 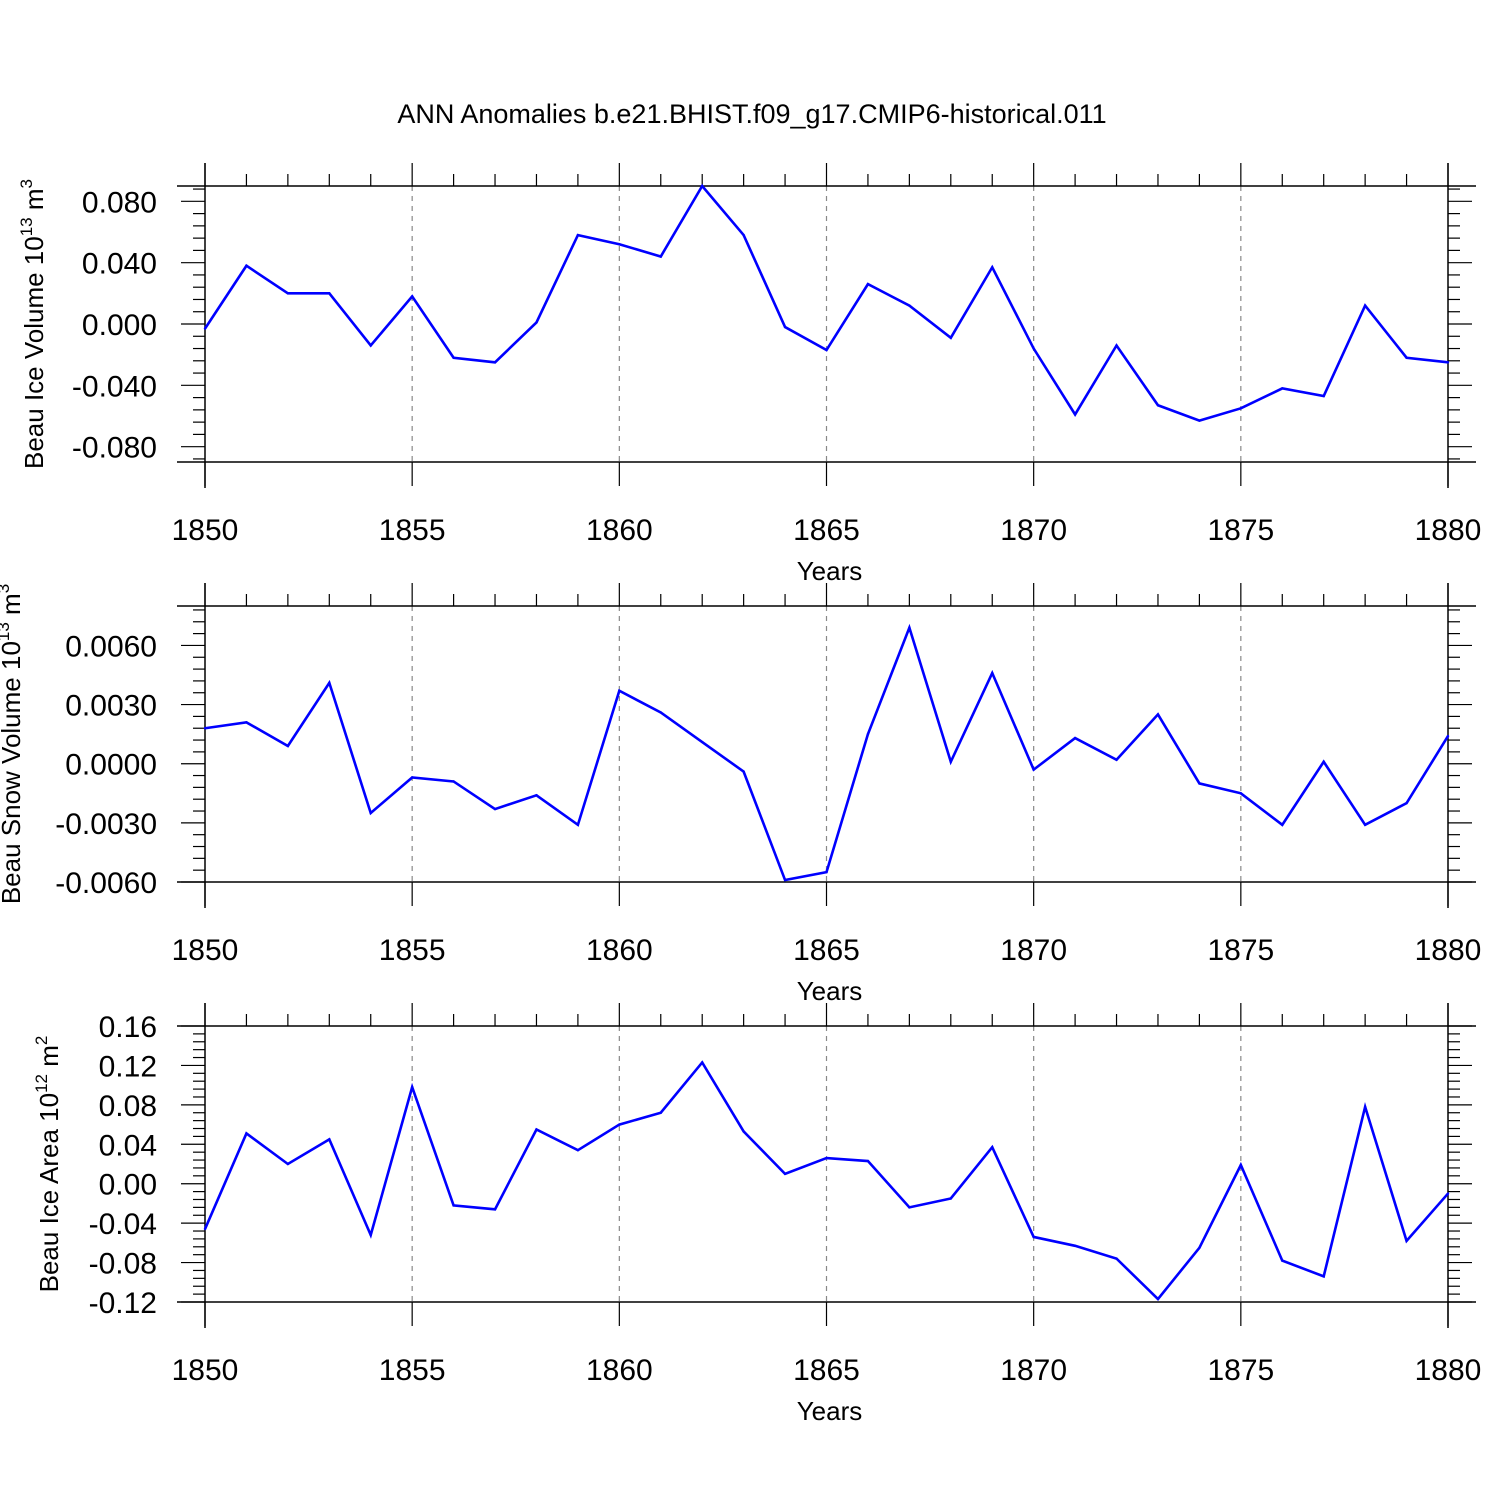 I want to click on y-tick-label: -0.0030, so click(x=106, y=824).